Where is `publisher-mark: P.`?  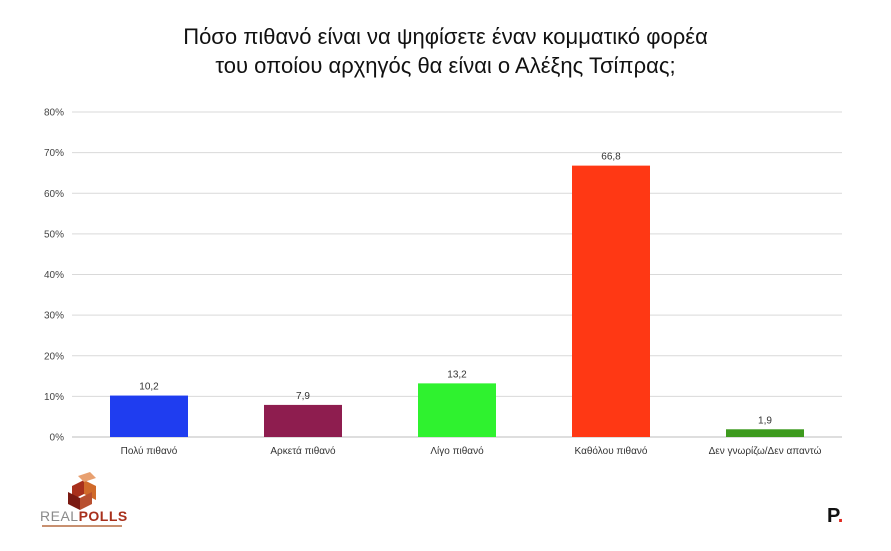 publisher-mark: P. is located at coordinates (835, 516).